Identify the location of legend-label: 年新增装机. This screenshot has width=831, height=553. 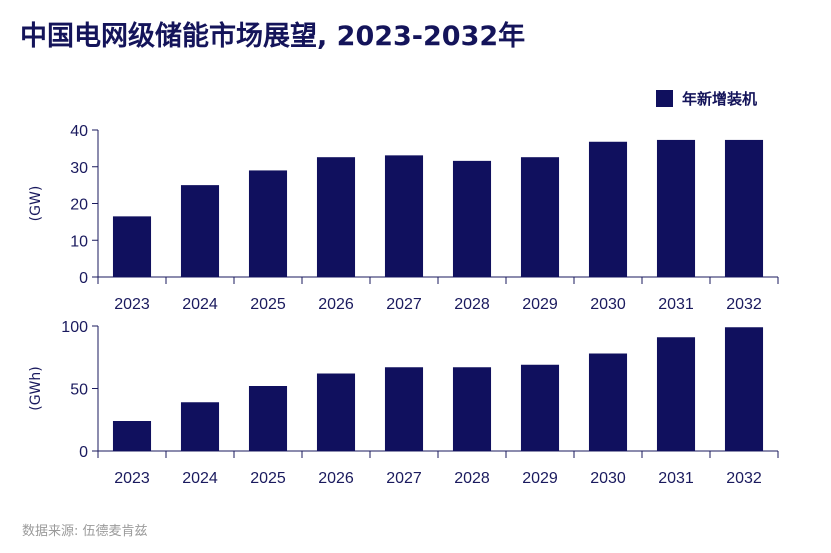
(719, 99).